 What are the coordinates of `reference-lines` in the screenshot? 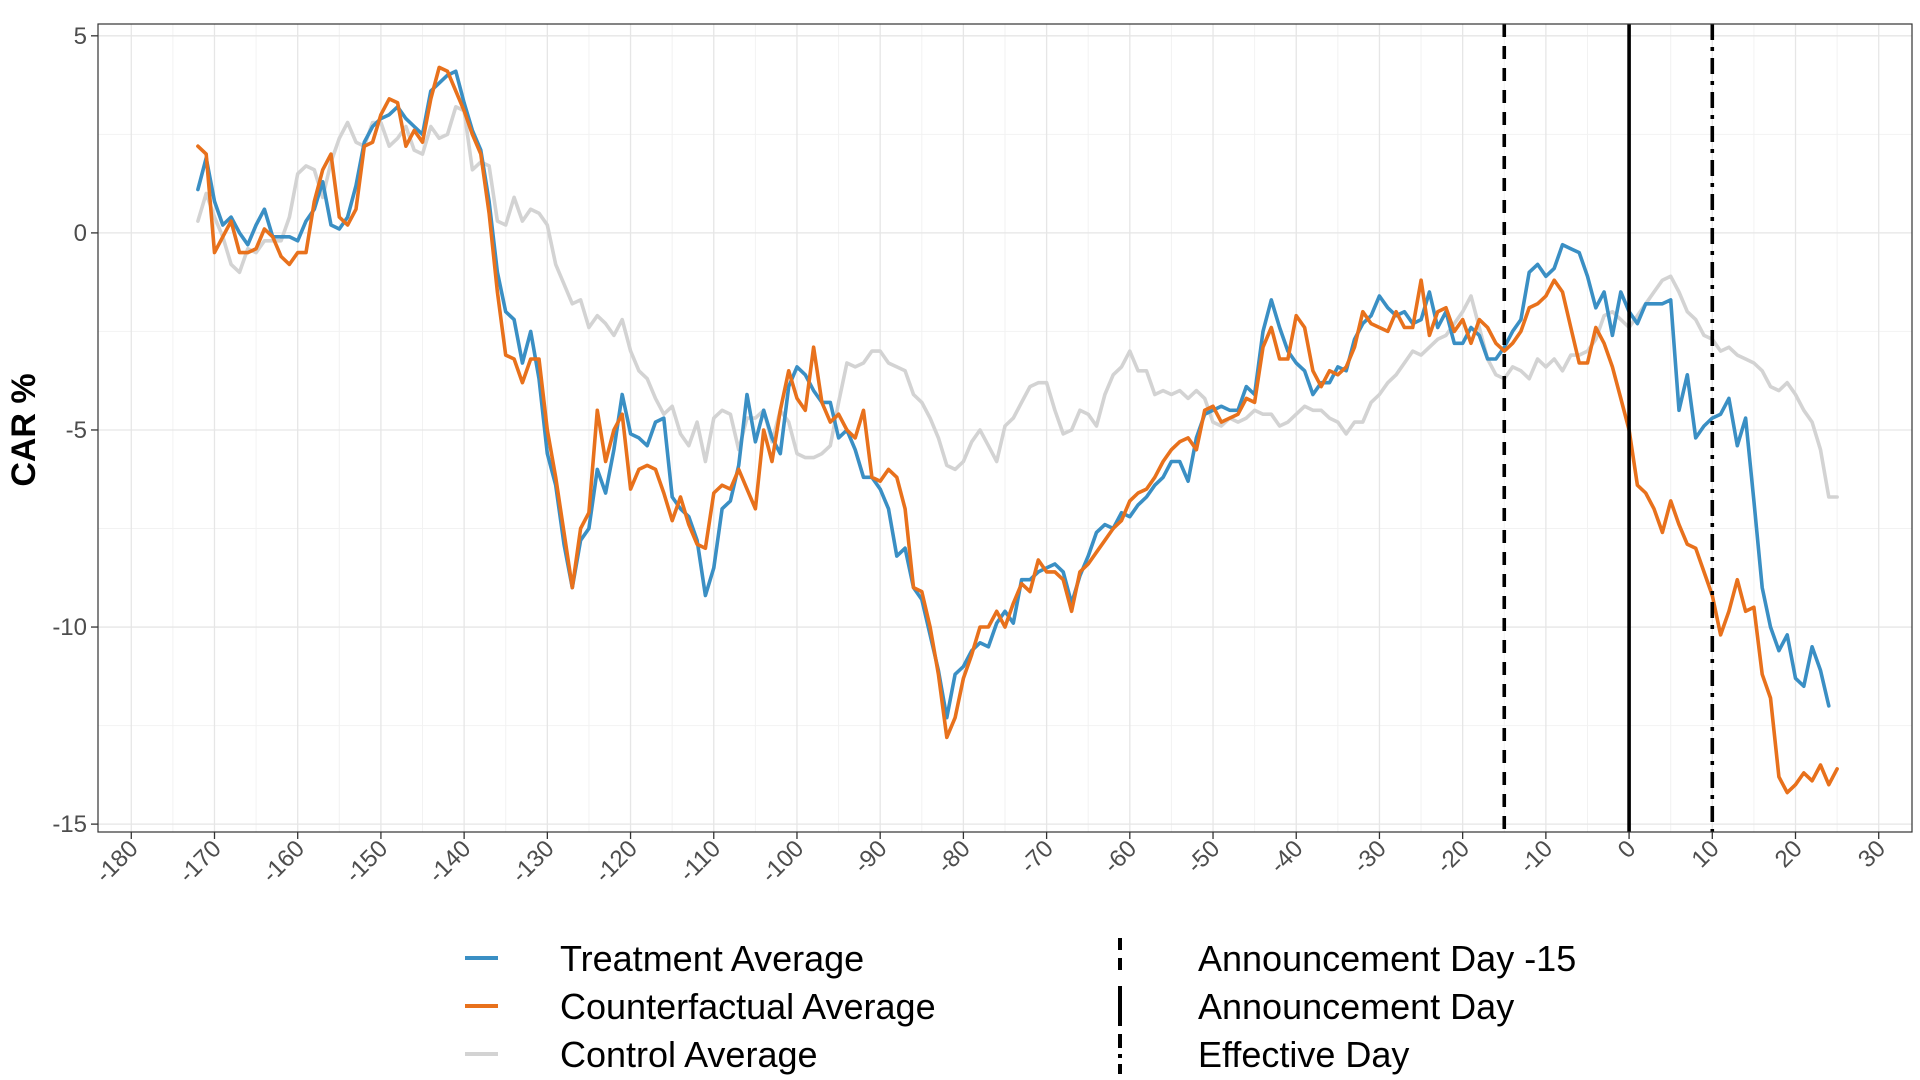 It's located at (1608, 428).